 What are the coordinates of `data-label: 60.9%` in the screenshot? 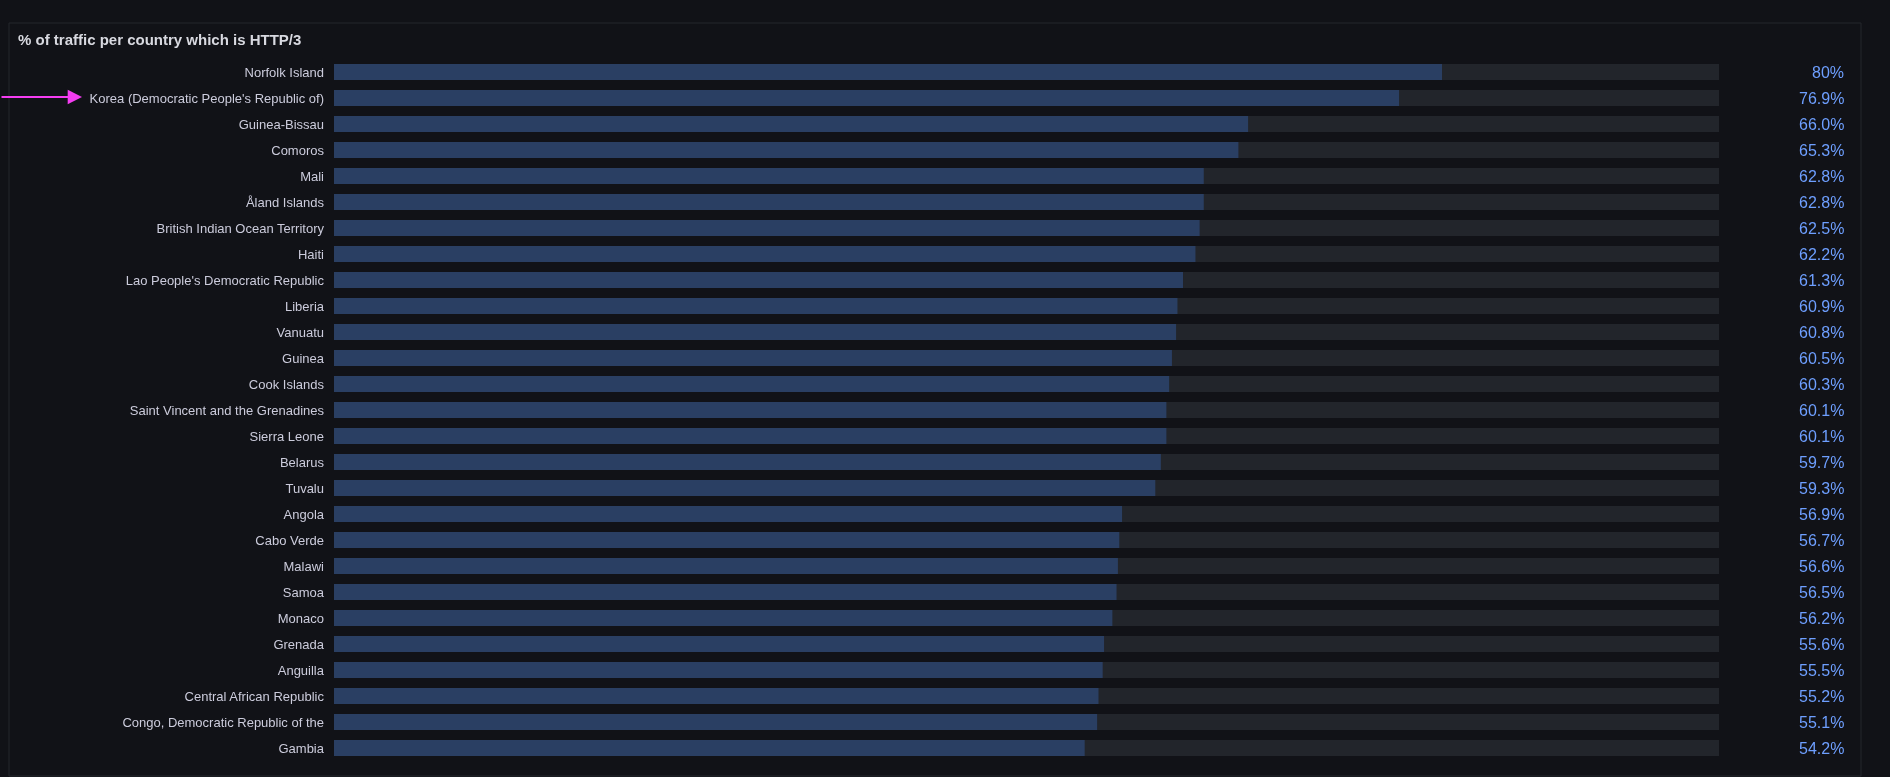 It's located at (1822, 306).